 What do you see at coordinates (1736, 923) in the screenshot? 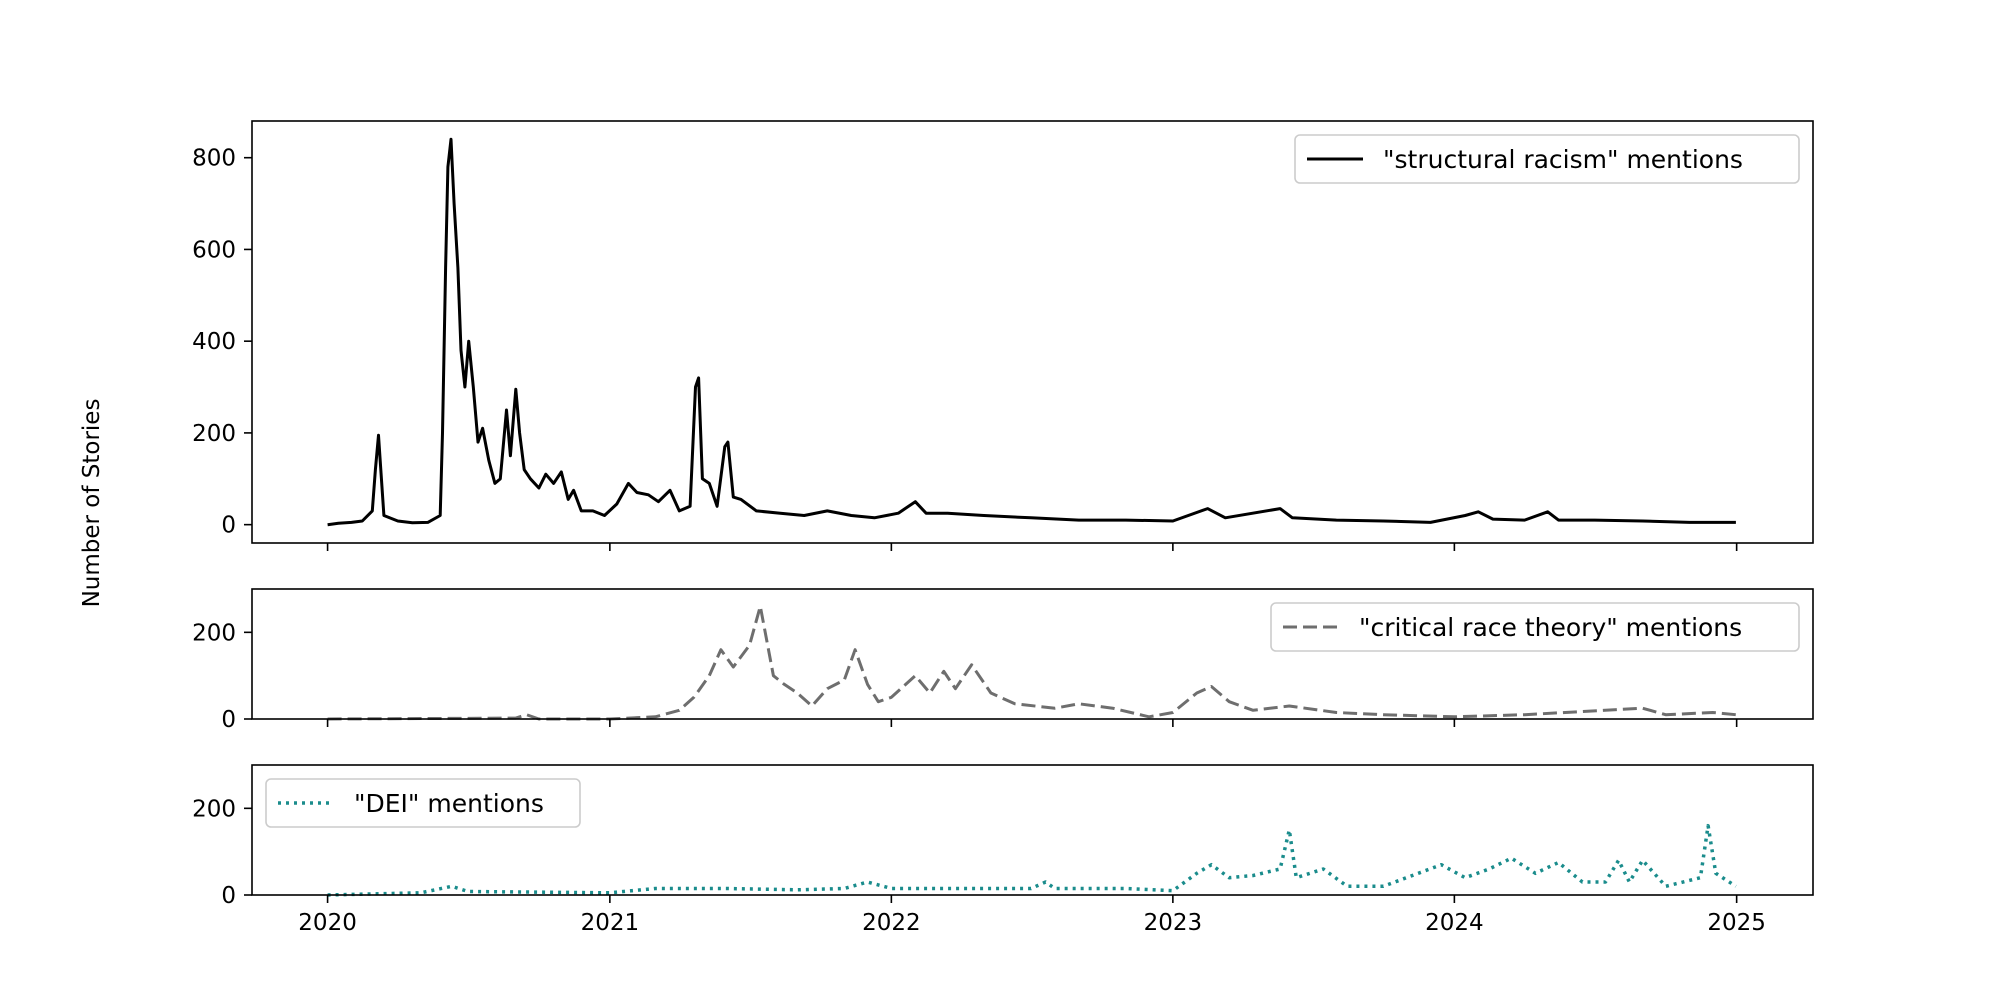
I see `x-tick-label: 2025` at bounding box center [1736, 923].